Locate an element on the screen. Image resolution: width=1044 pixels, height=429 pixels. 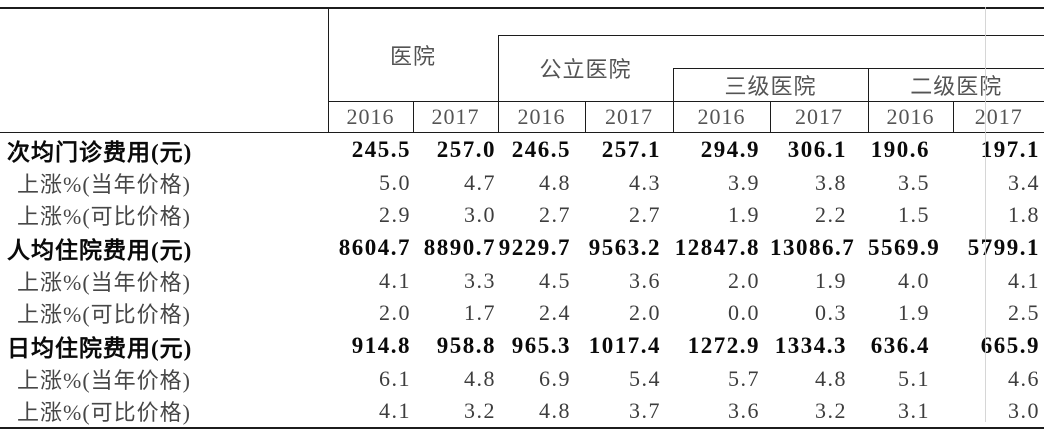
value-cell: 0.0 is located at coordinates (744, 312).